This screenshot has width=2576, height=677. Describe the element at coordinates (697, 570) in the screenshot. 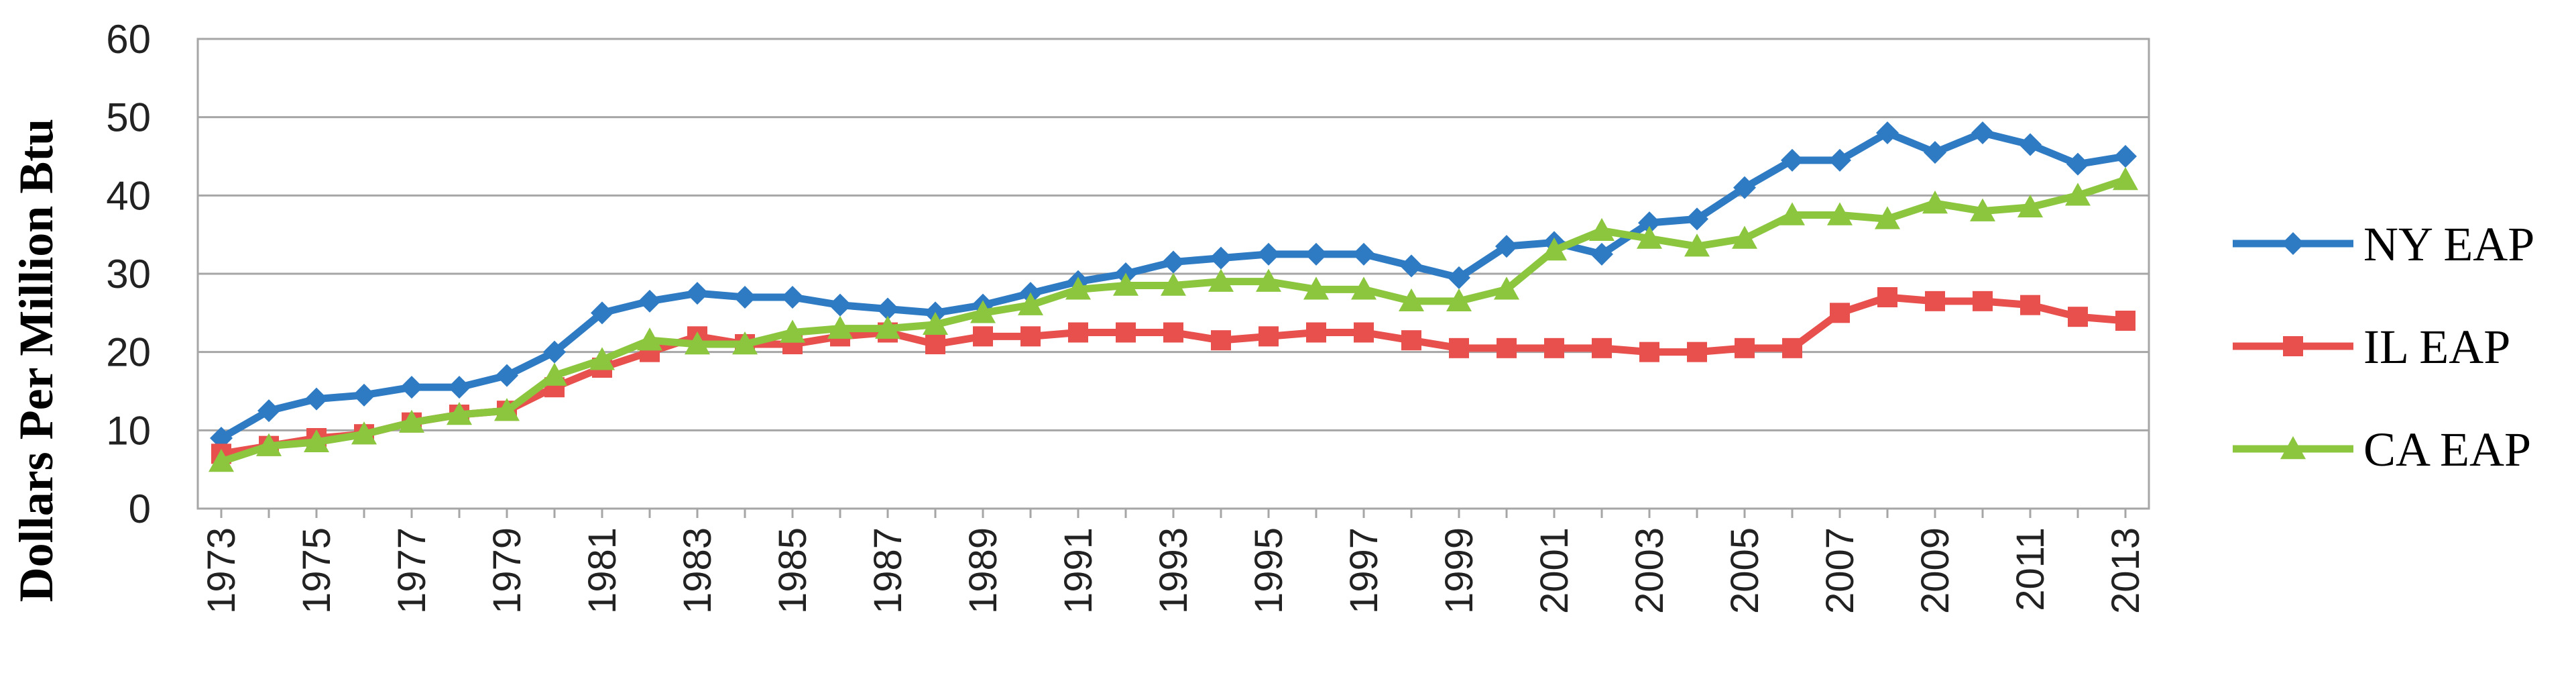

I see `x-tick-label: 1983` at that location.